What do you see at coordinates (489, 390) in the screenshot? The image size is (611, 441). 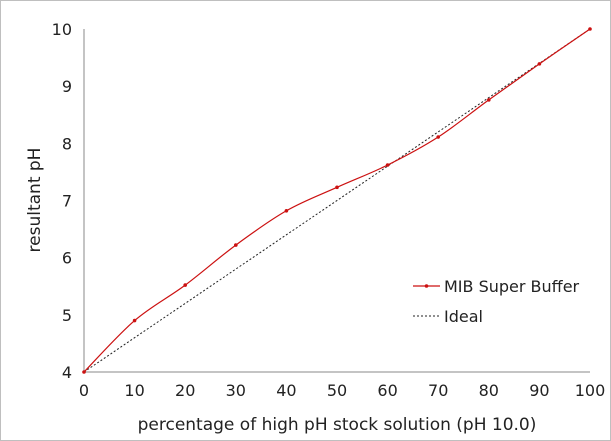 I see `x-tick-label: 80` at bounding box center [489, 390].